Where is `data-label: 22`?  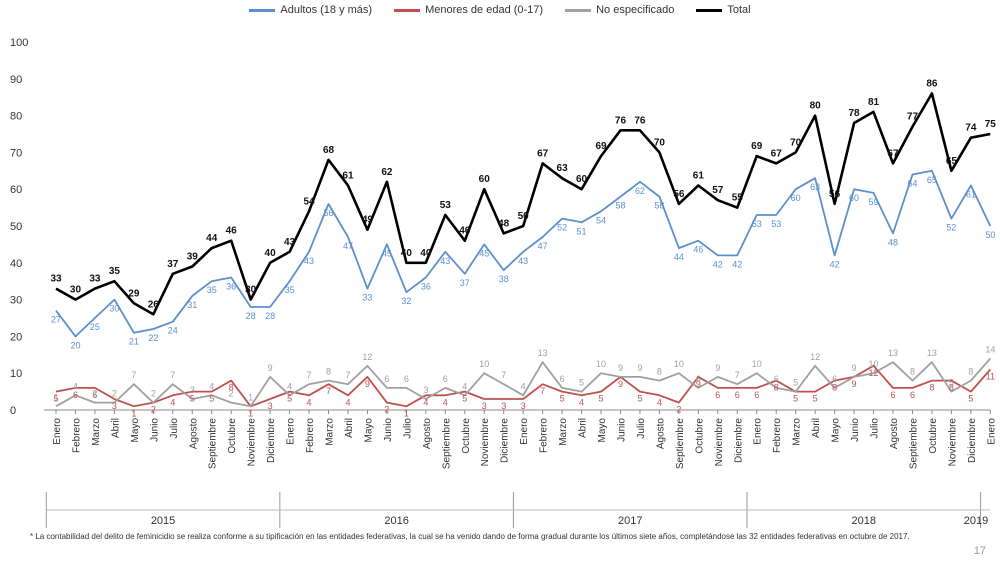
data-label: 22 is located at coordinates (153, 338).